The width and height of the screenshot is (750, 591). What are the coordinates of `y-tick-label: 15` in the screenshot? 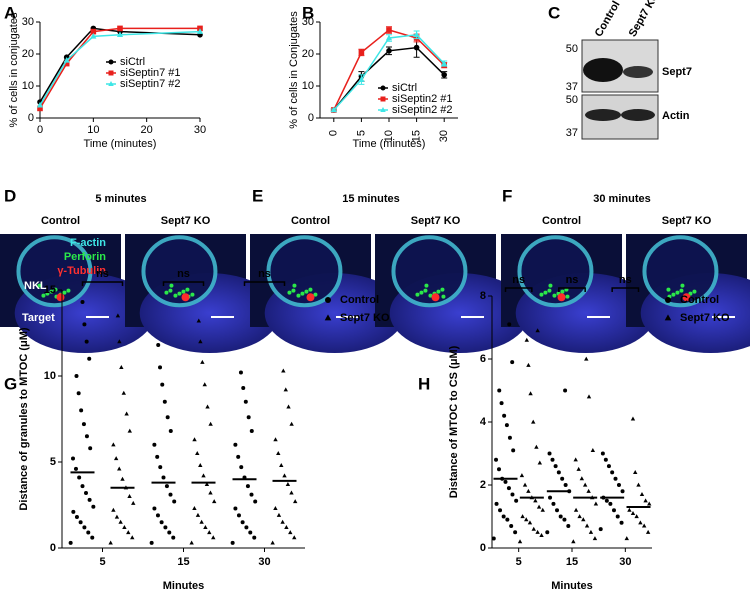 It's located at (50, 290).